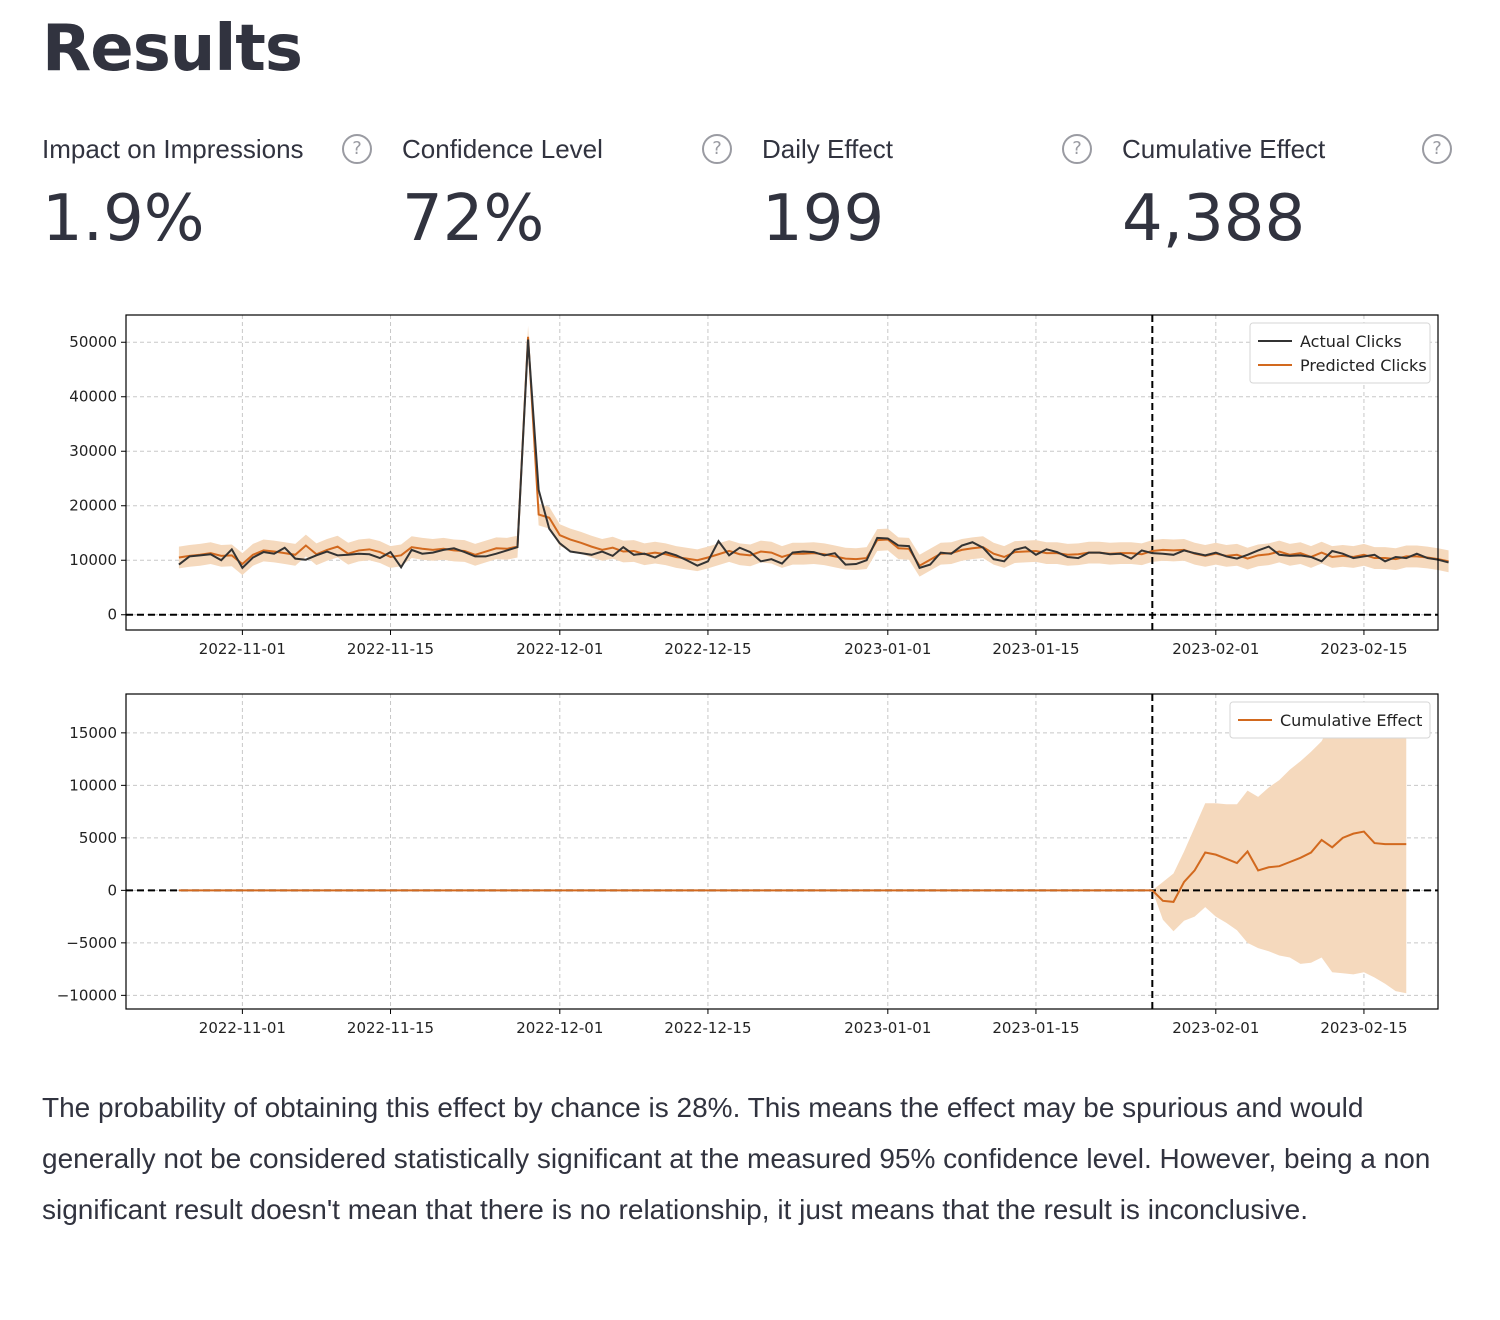 This screenshot has height=1320, width=1500. What do you see at coordinates (93, 451) in the screenshot?
I see `y-tick-label: 30000` at bounding box center [93, 451].